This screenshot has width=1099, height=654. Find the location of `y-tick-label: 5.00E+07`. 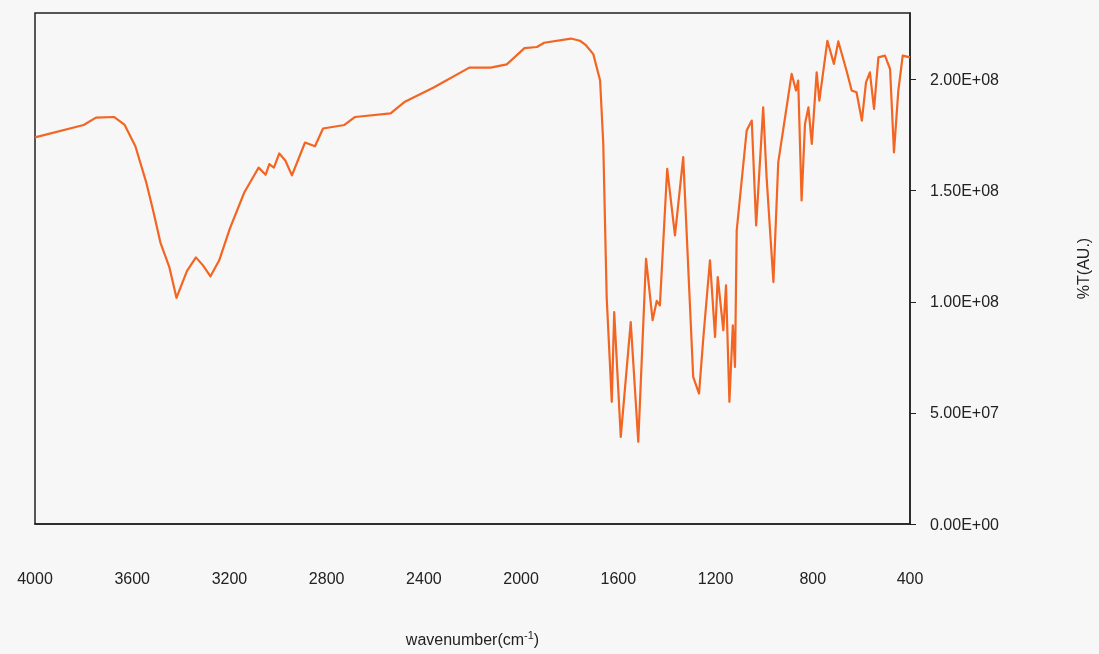

y-tick-label: 5.00E+07 is located at coordinates (965, 413).